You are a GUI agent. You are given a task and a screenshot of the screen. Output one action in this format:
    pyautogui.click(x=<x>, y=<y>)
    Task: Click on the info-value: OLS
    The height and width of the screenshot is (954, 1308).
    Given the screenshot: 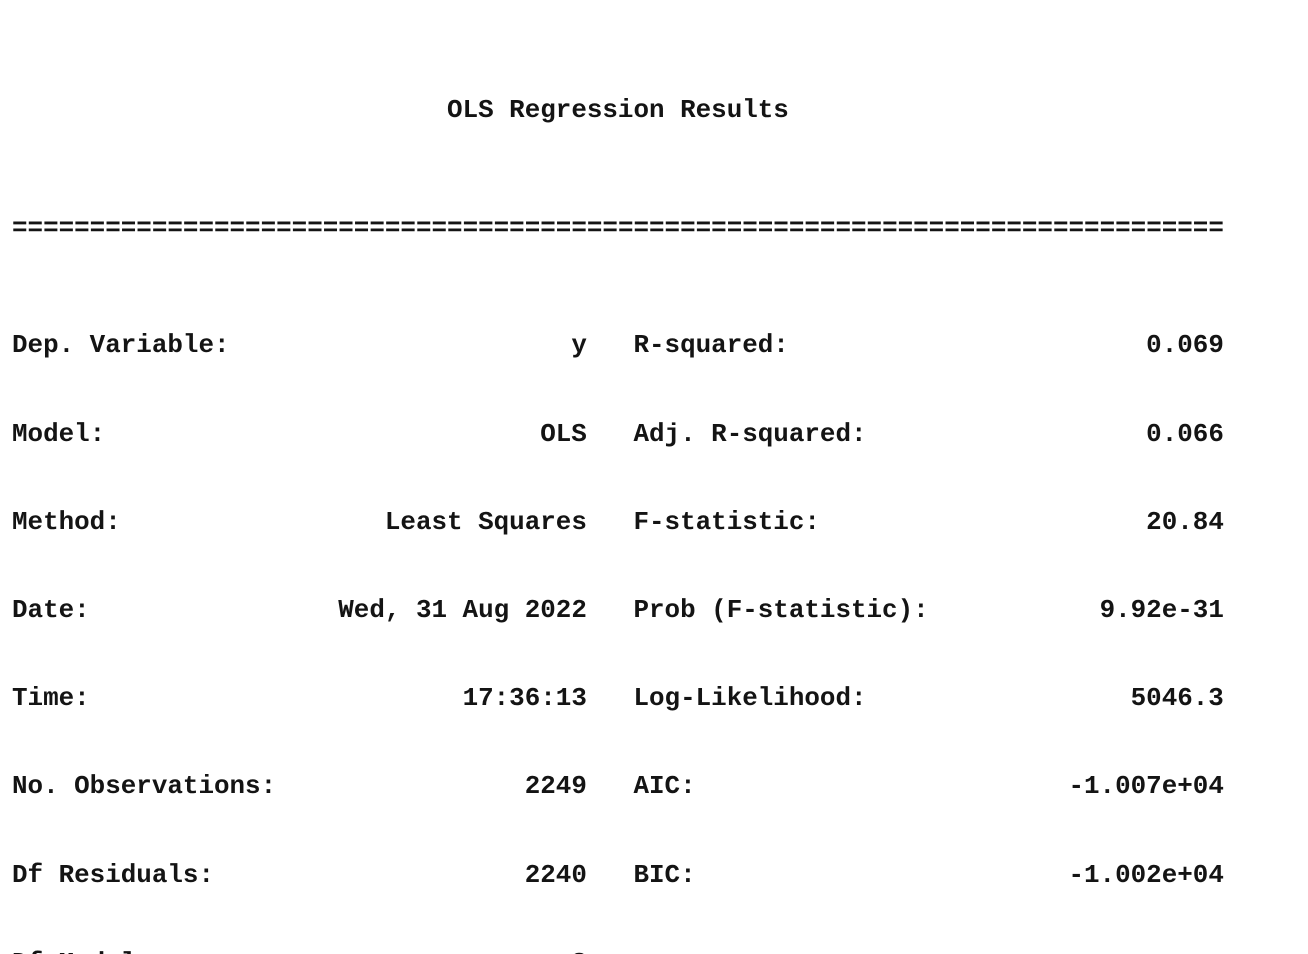 What is the action you would take?
    pyautogui.click(x=563, y=433)
    